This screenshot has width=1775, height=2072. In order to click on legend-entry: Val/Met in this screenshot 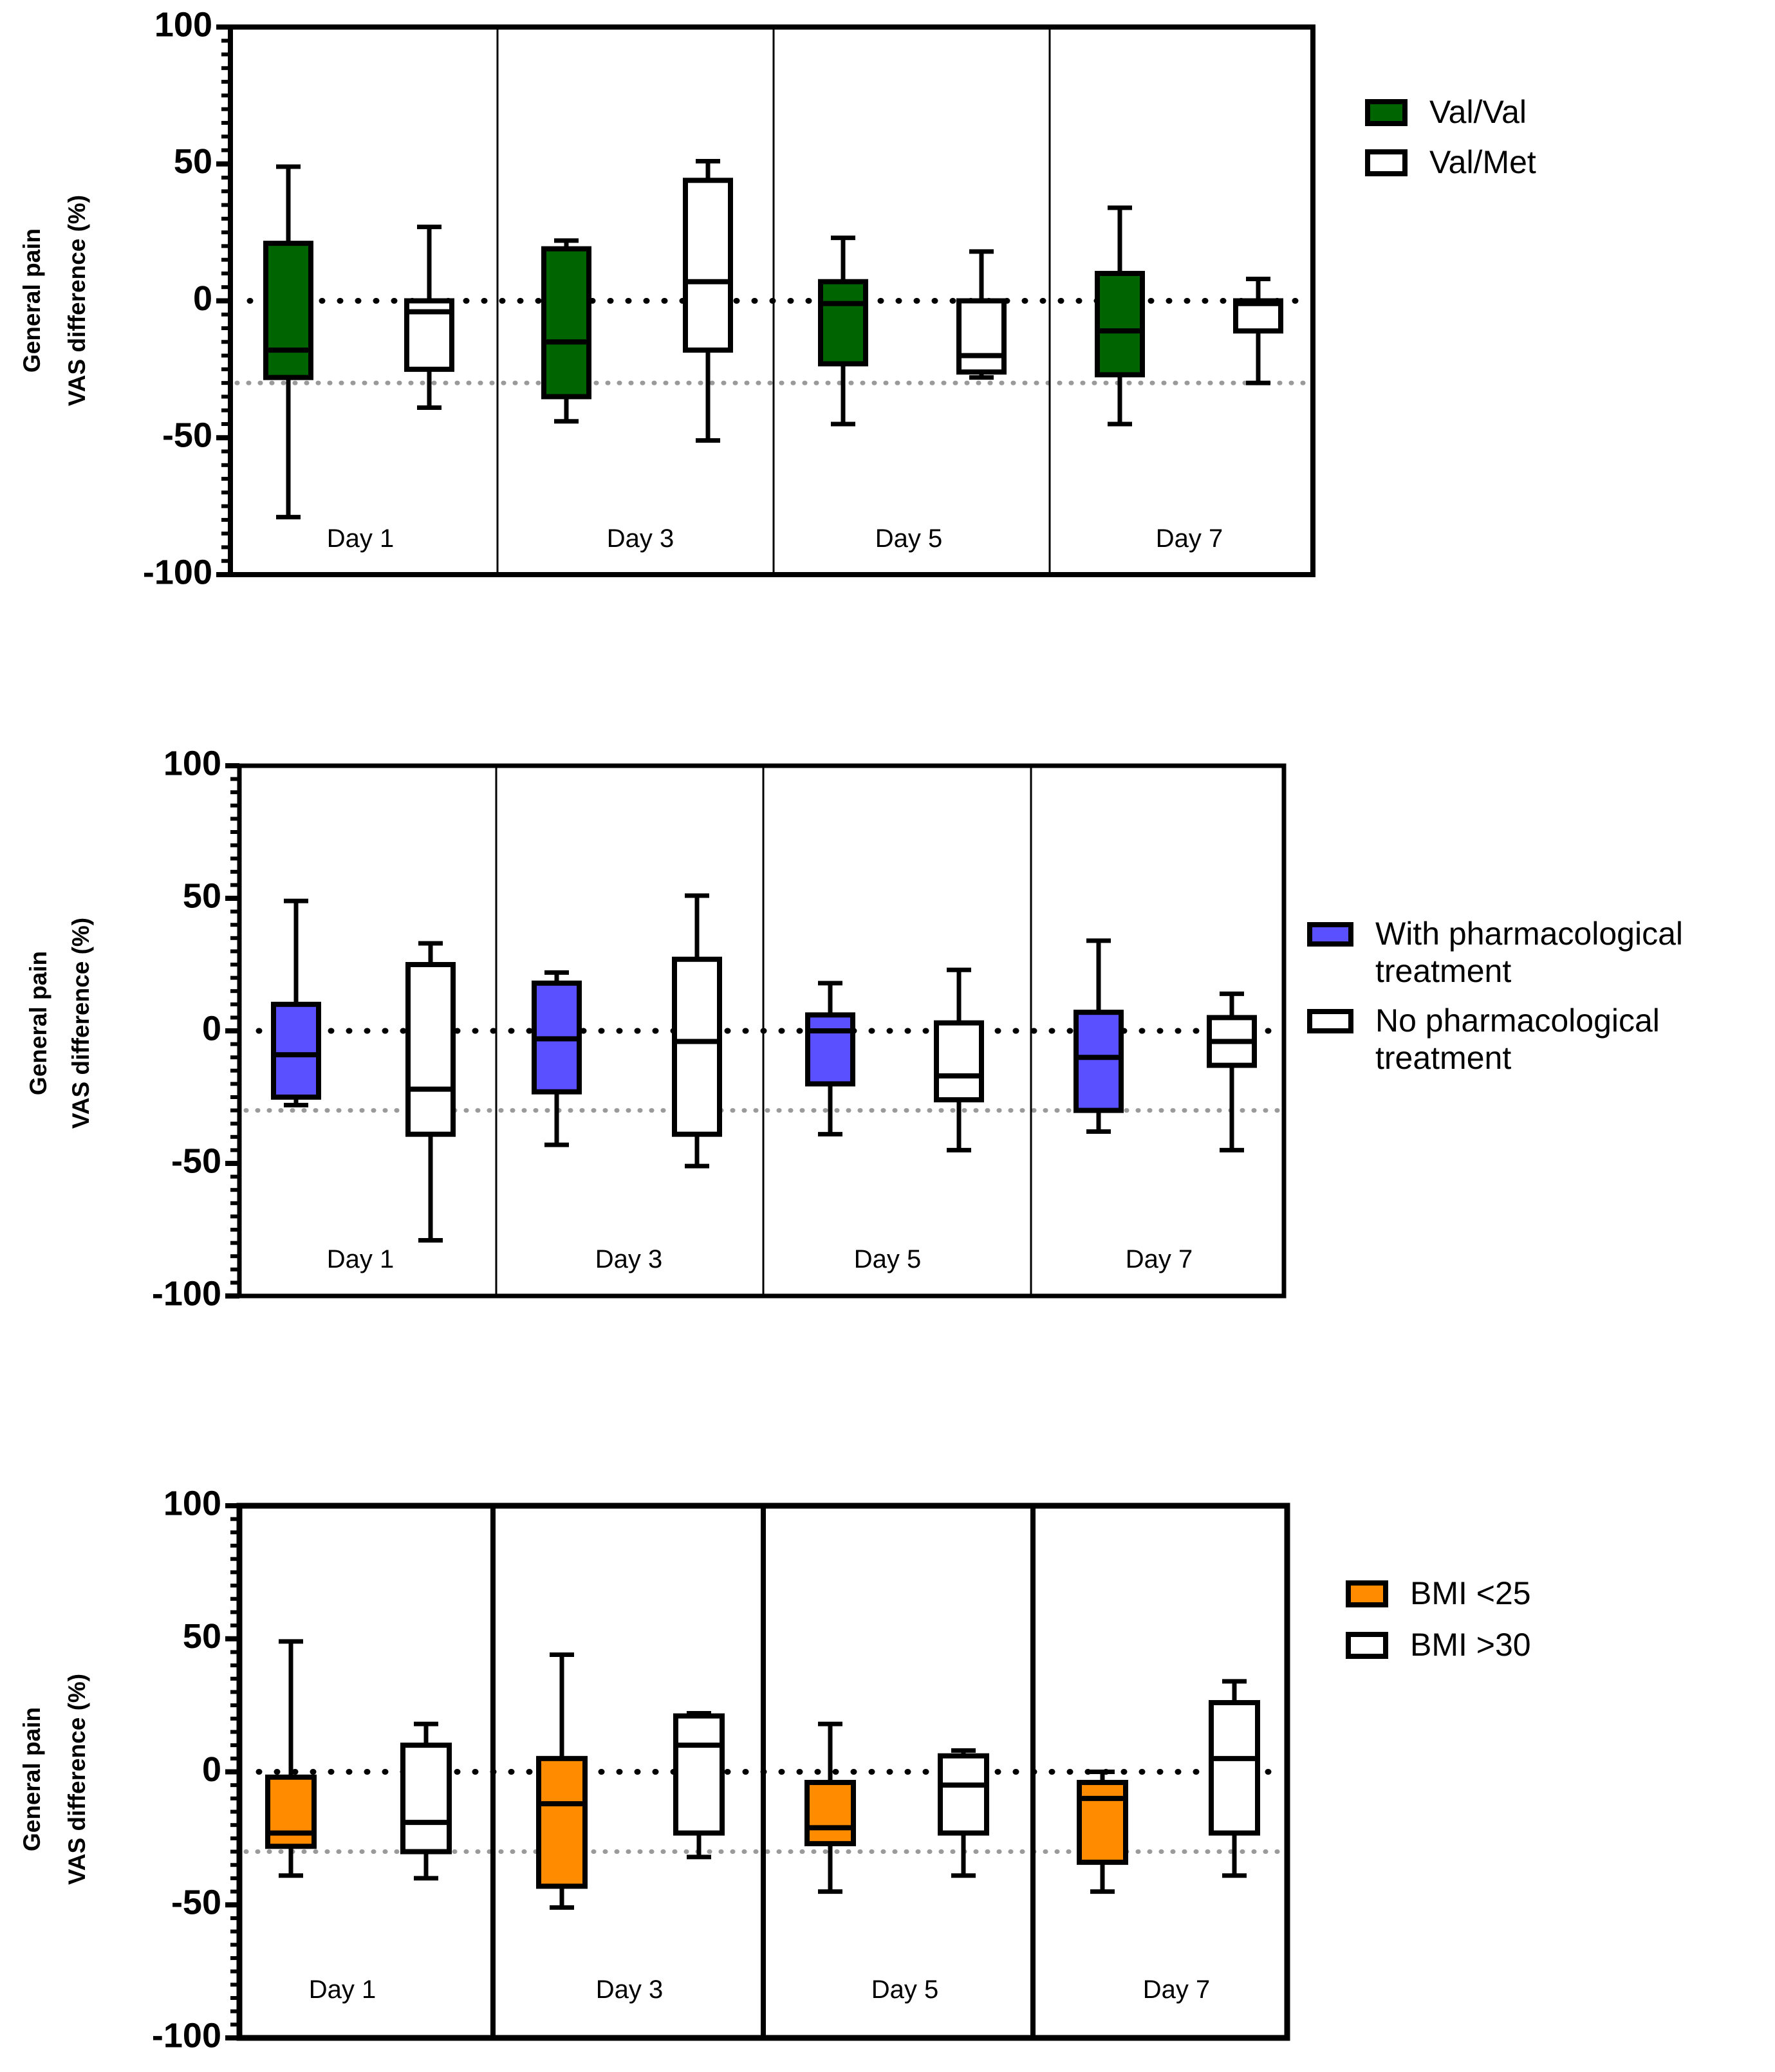, I will do `click(1450, 162)`.